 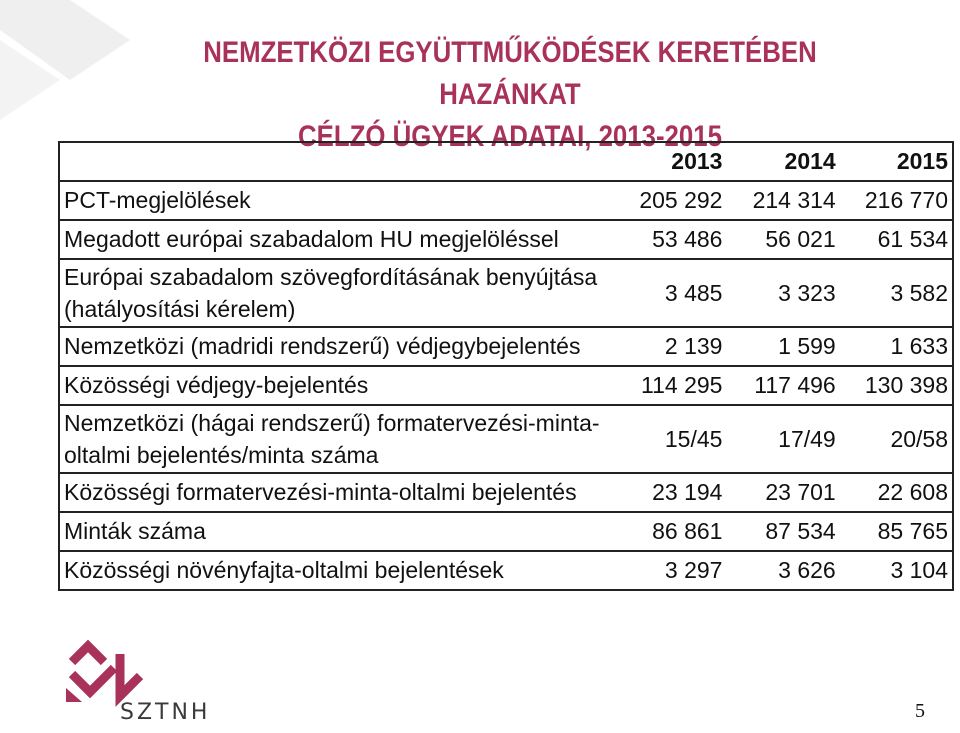 What do you see at coordinates (670, 385) in the screenshot?
I see `row-value: 114 295` at bounding box center [670, 385].